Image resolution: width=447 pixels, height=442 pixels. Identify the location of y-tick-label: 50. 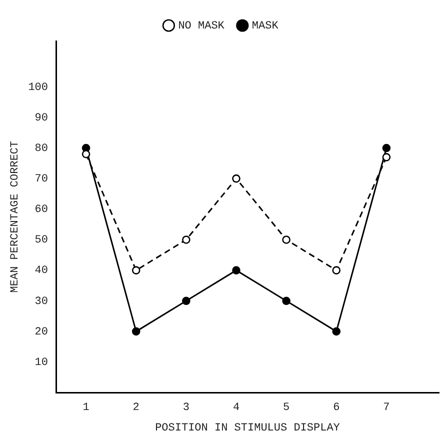
(41, 240).